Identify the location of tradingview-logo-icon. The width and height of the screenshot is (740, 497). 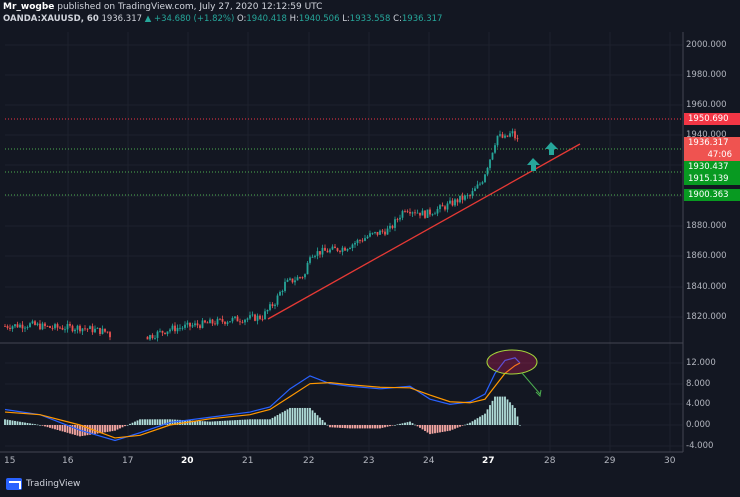
(14, 484).